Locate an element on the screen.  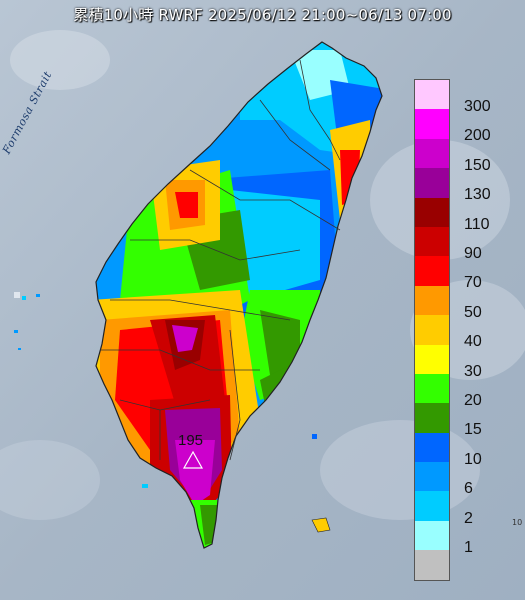
max-rainfall-label: 195 is located at coordinates (191, 440).